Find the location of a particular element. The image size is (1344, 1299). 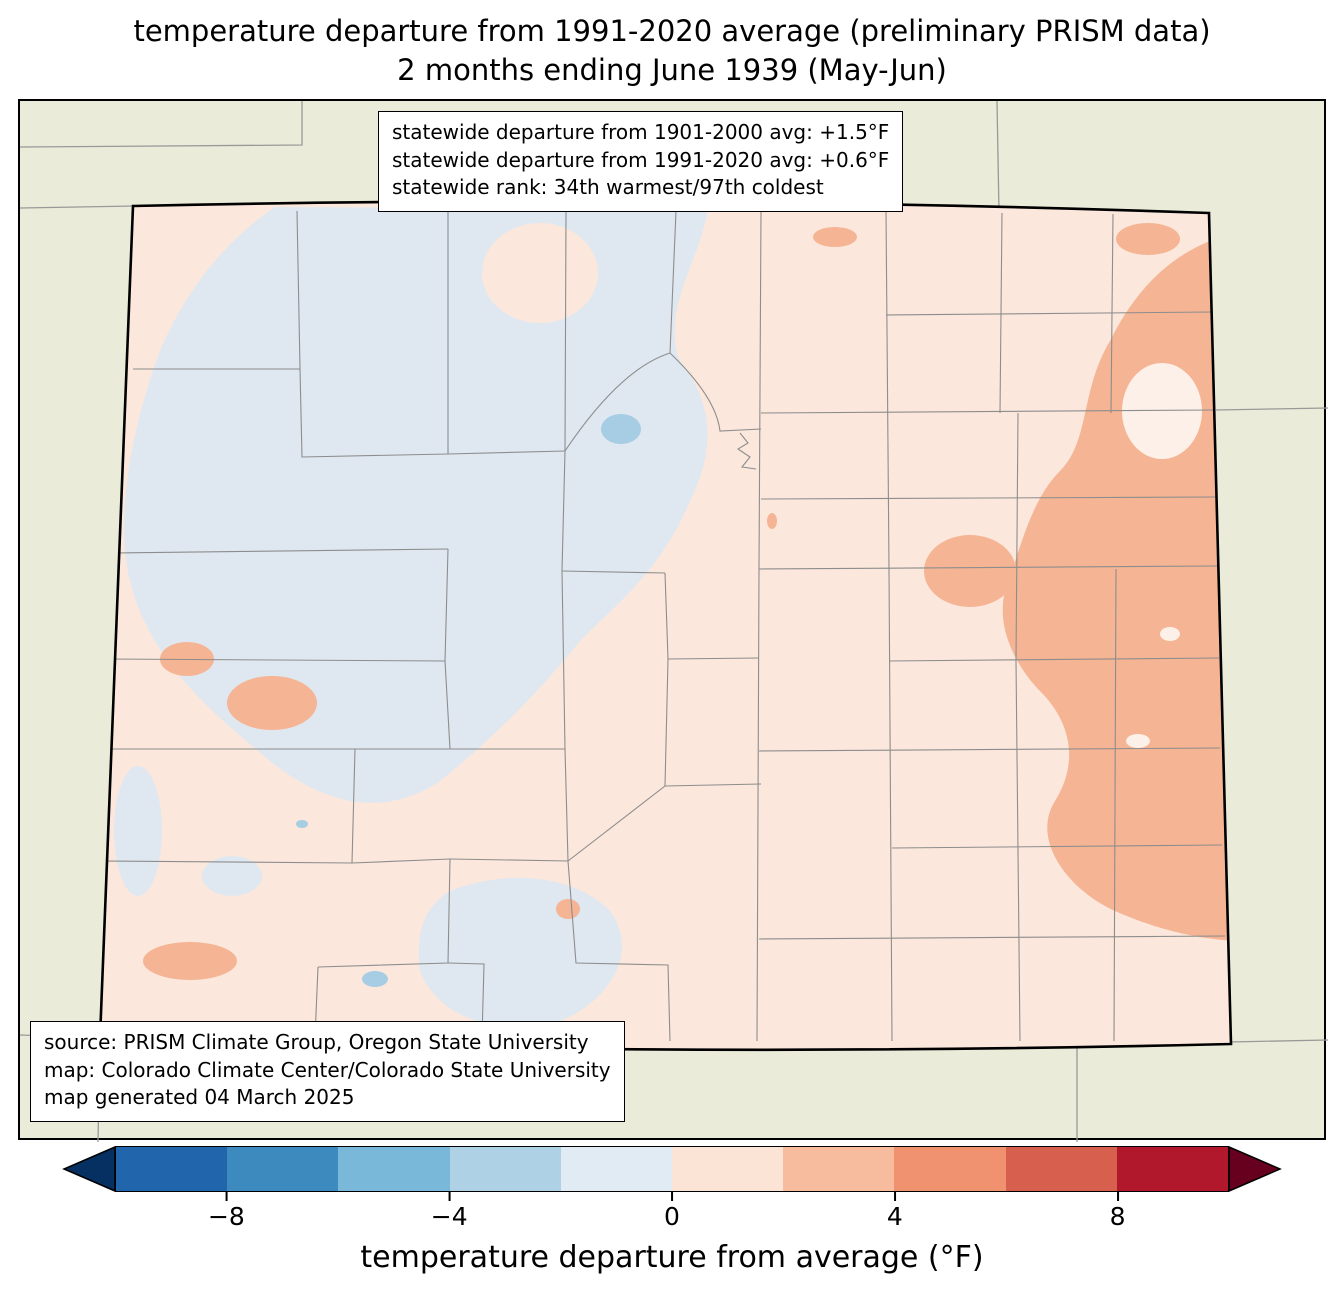

colorbar-tick: −4 is located at coordinates (449, 1211).